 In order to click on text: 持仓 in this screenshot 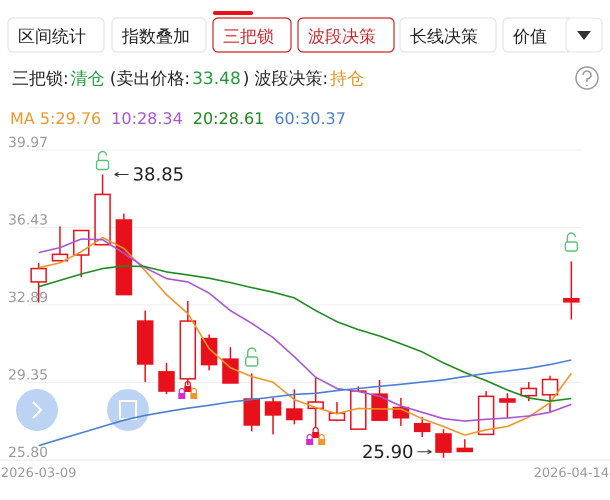, I will do `click(347, 79)`.